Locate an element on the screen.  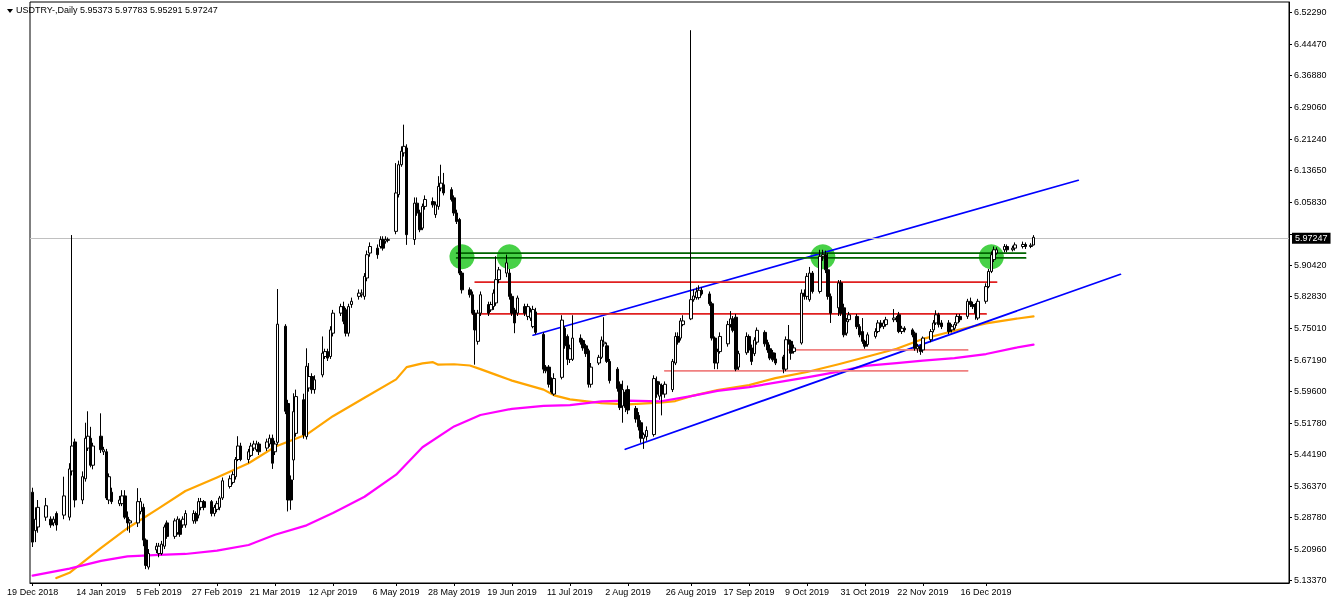
x-tick-label: 17 Sep 2019 is located at coordinates (749, 591).